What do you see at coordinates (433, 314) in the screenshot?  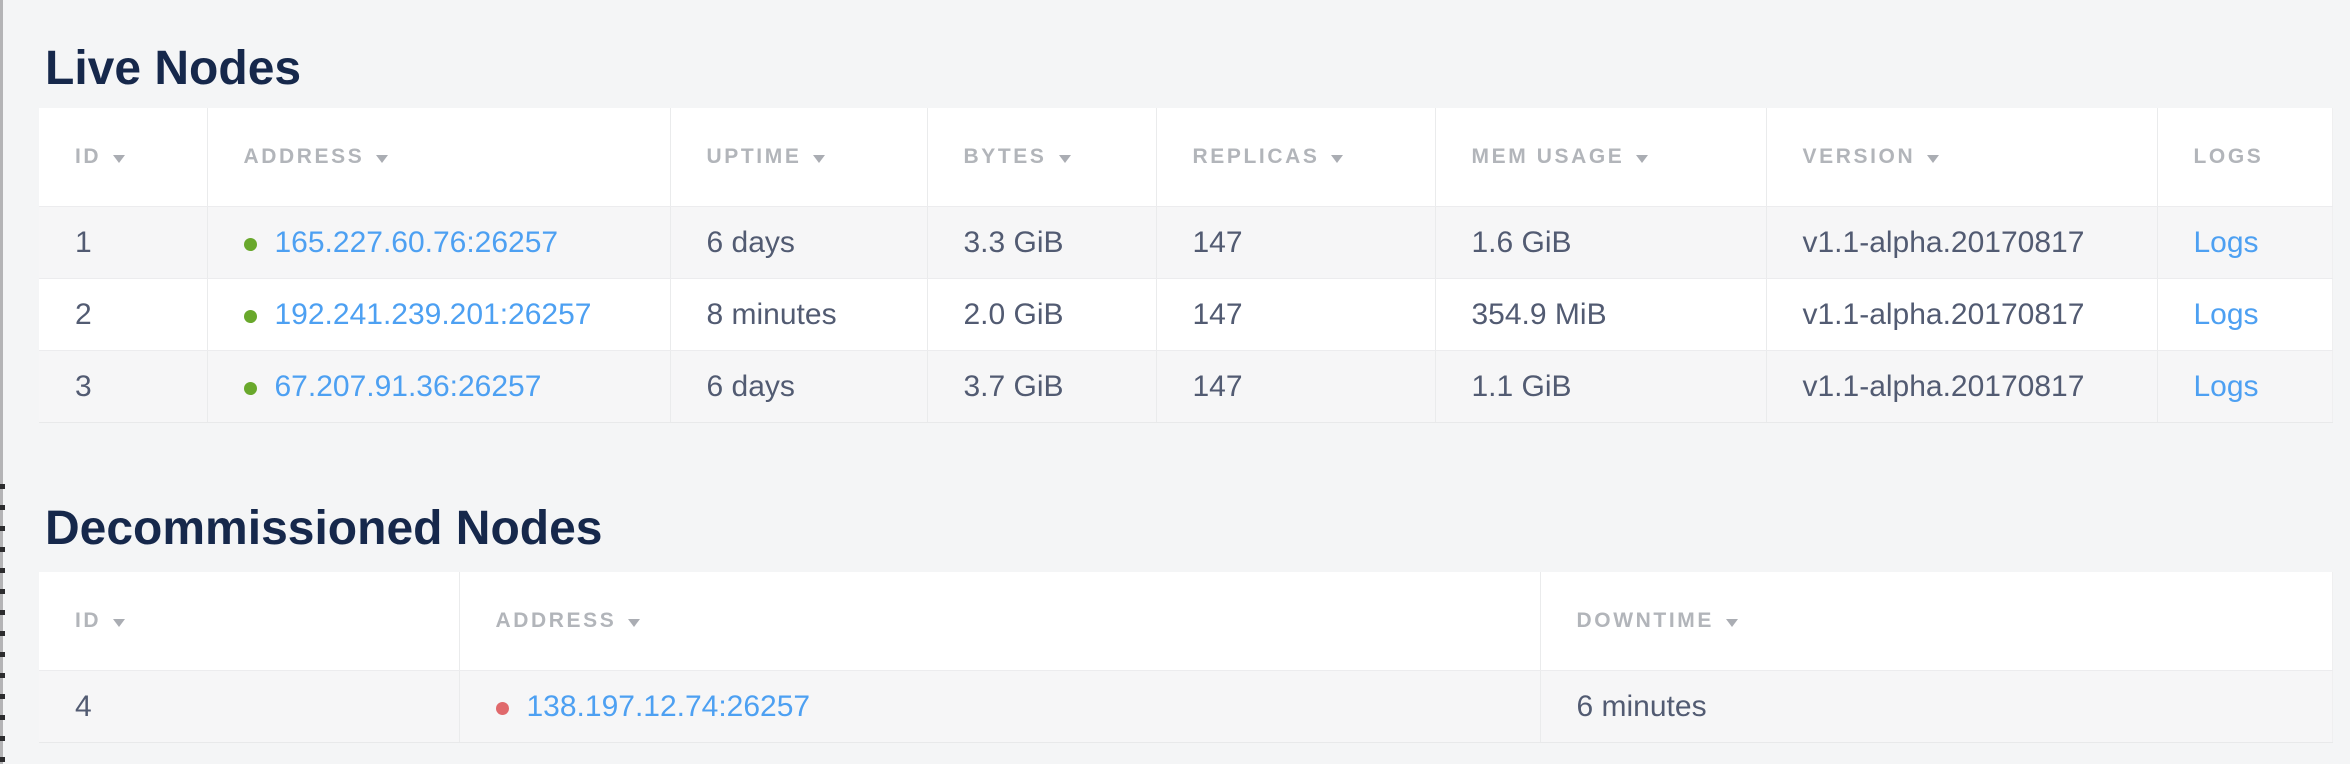 I see `node-address-link: 192.241.239.201:26257` at bounding box center [433, 314].